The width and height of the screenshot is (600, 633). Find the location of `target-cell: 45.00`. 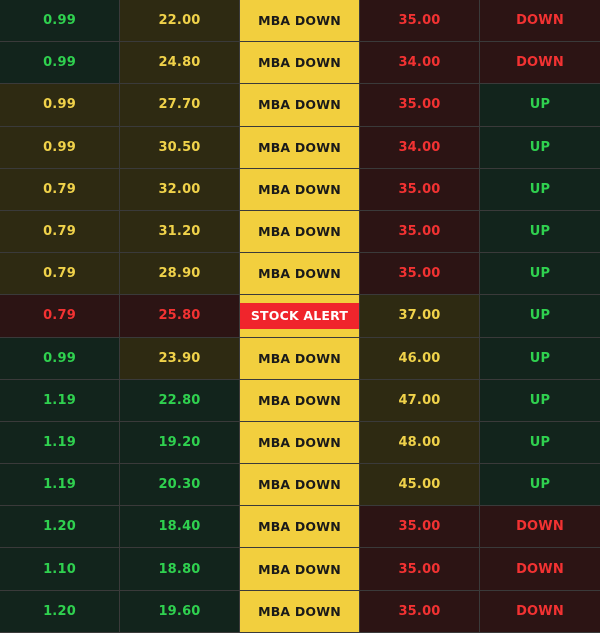

target-cell: 45.00 is located at coordinates (420, 485).